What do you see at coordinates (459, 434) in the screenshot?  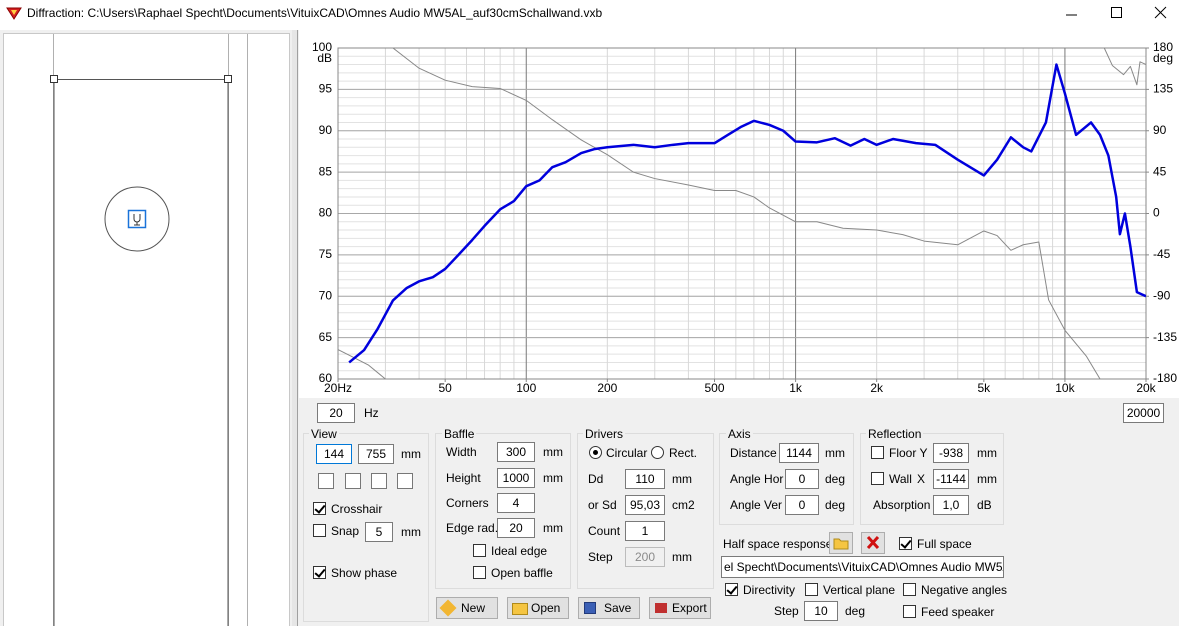 I see `group-title: Baffle` at bounding box center [459, 434].